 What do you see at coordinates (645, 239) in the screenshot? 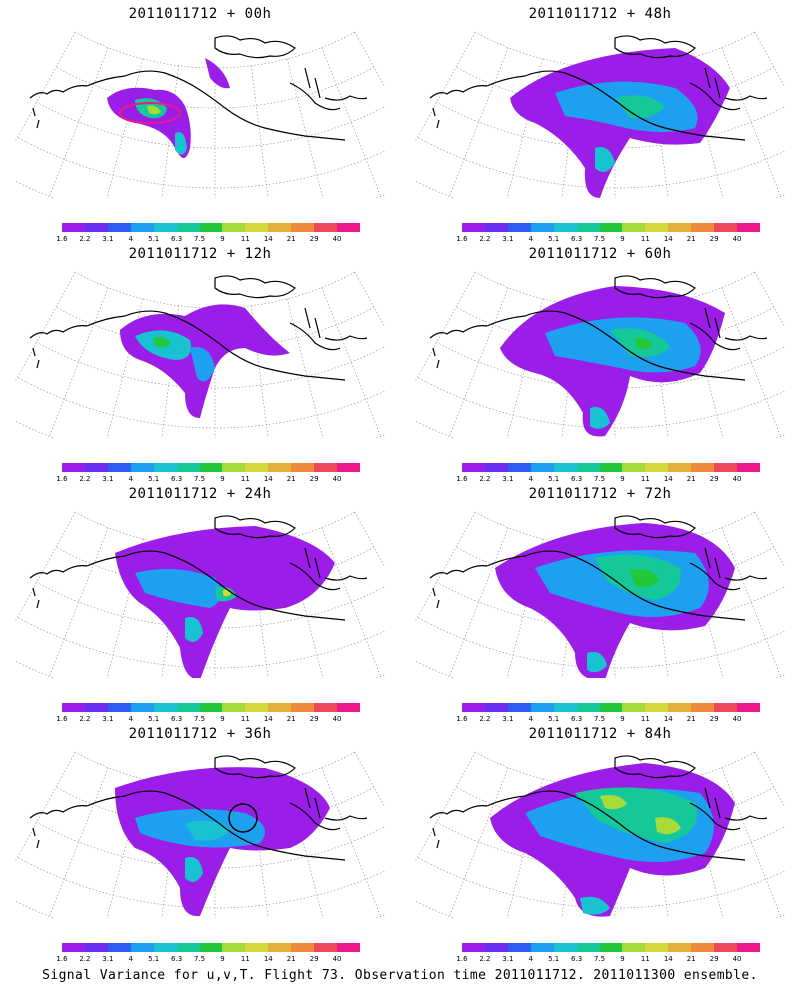
I see `colorbar-tick-label: 11` at bounding box center [645, 239].